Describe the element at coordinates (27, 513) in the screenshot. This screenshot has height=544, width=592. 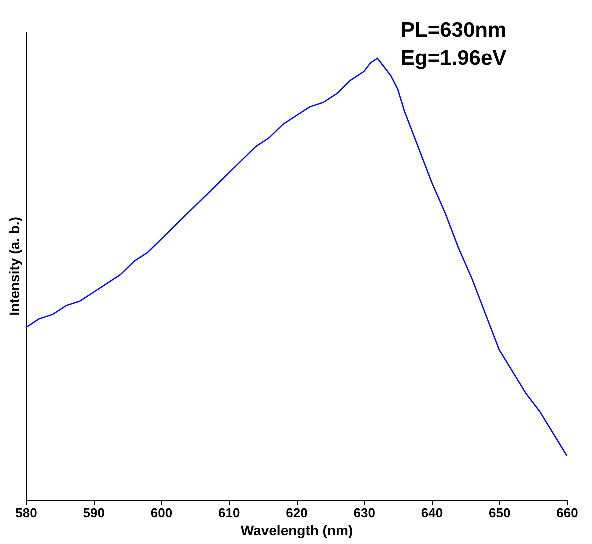
I see `x-tick-label: 580` at that location.